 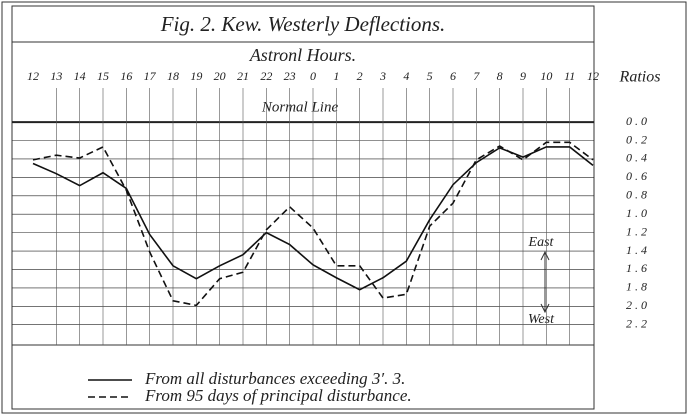 I want to click on x-tick-label: 8, so click(x=500, y=76).